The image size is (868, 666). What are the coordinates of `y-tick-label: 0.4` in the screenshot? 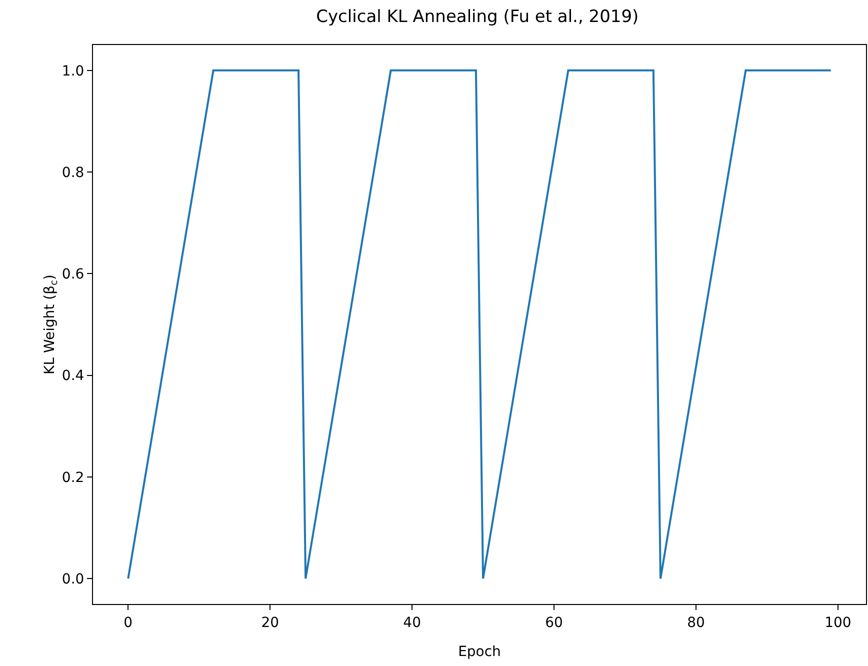 It's located at (73, 376).